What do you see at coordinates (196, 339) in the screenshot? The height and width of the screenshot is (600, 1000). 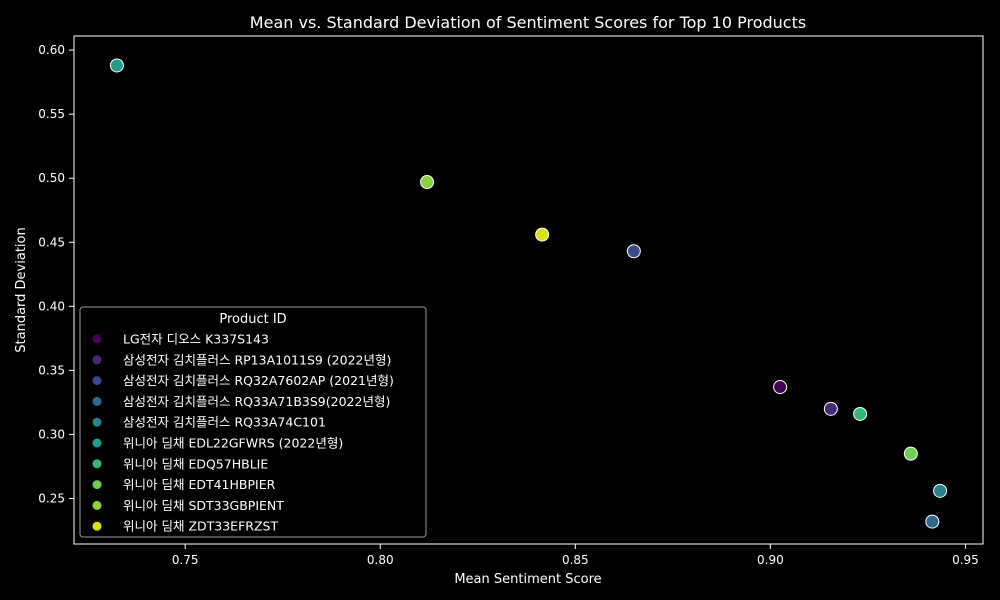 I see `legend-label: LG전자 디오스 K337S143` at bounding box center [196, 339].